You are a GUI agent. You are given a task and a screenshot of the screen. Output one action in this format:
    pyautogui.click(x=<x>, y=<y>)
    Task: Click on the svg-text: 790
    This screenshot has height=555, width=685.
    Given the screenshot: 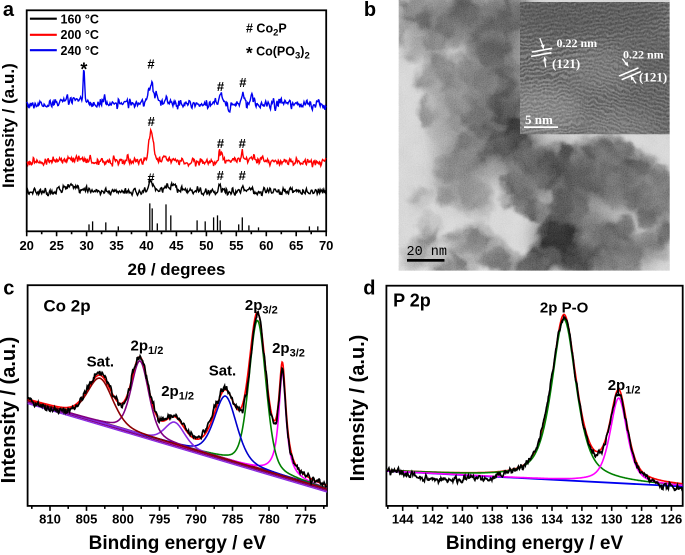 What is the action you would take?
    pyautogui.click(x=196, y=519)
    